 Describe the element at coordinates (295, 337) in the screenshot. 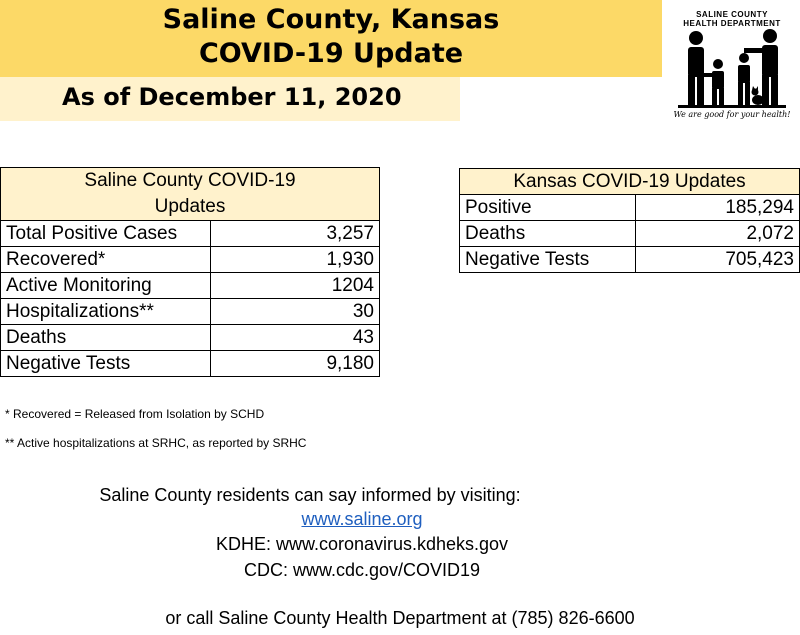

I see `row-value: 43` at that location.